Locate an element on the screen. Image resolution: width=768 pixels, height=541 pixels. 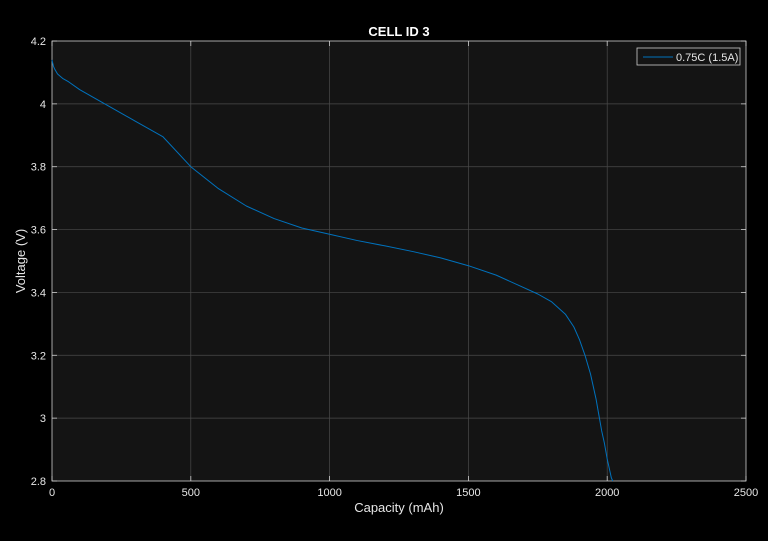
x-tick-label: 0 is located at coordinates (52, 493).